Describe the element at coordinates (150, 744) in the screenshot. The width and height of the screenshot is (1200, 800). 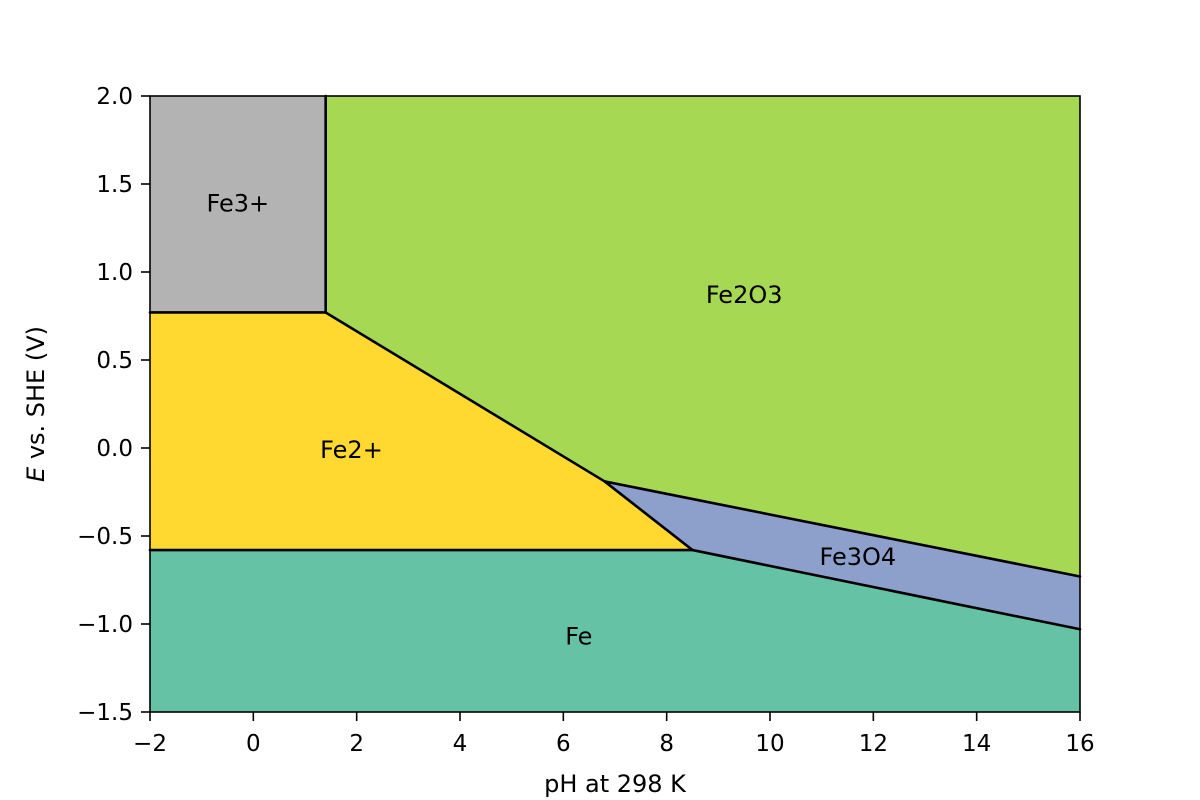
I see `x-tick-label: −2` at that location.